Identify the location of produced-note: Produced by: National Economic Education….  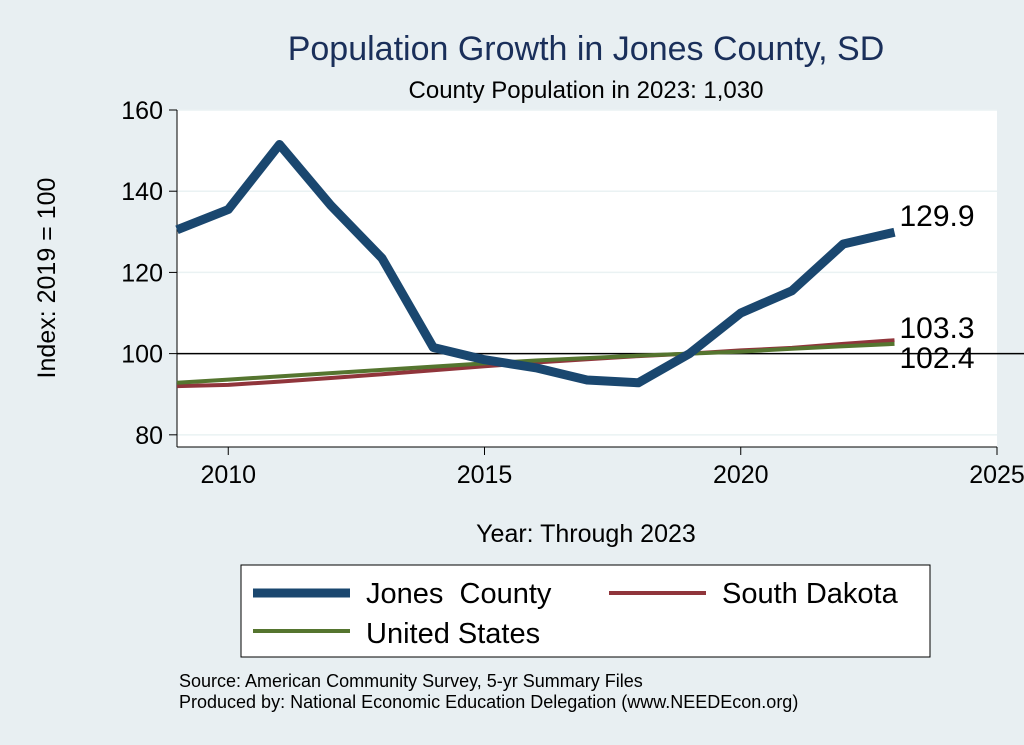
(488, 702).